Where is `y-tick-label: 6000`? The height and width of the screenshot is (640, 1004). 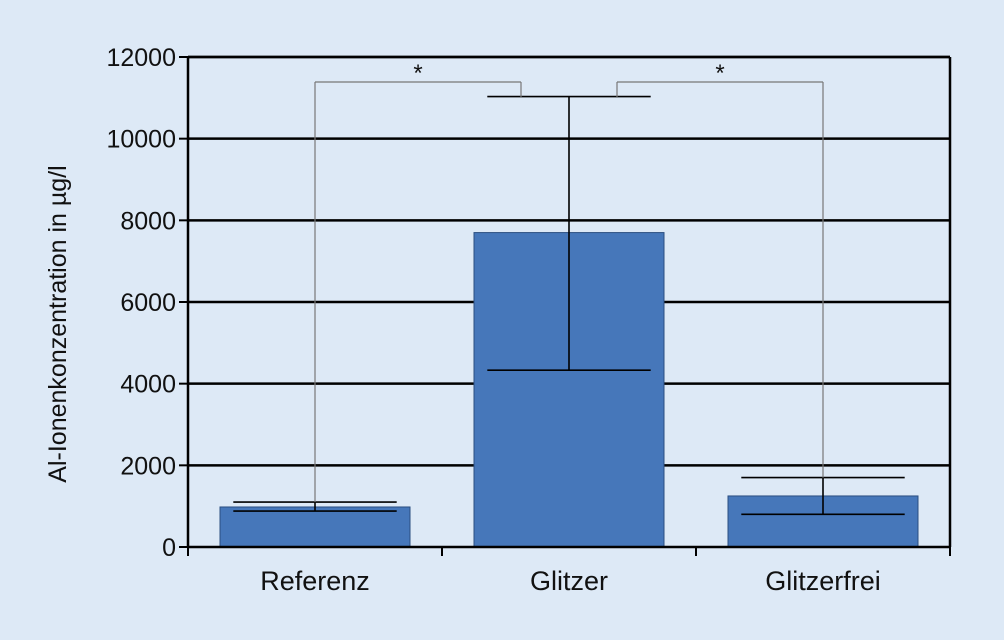
y-tick-label: 6000 is located at coordinates (148, 303).